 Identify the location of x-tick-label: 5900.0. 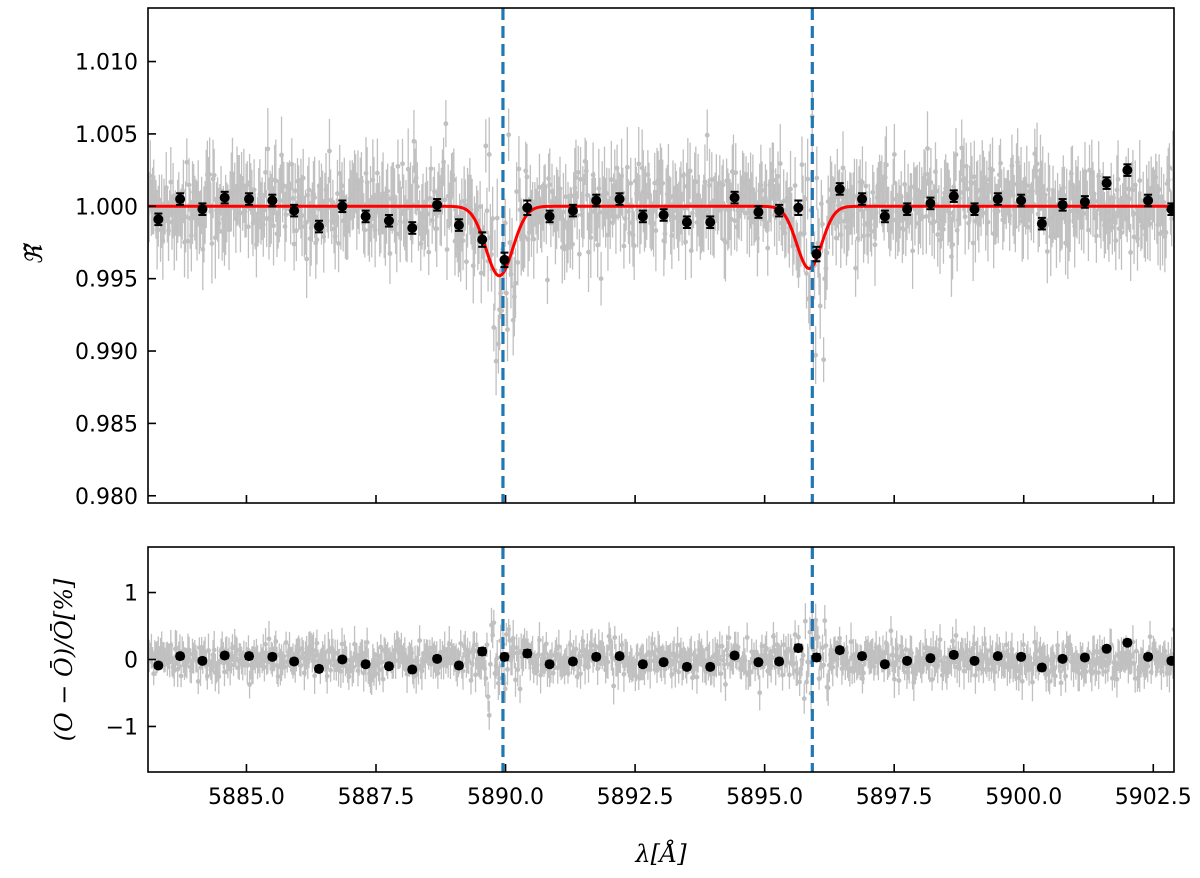
(1023, 797).